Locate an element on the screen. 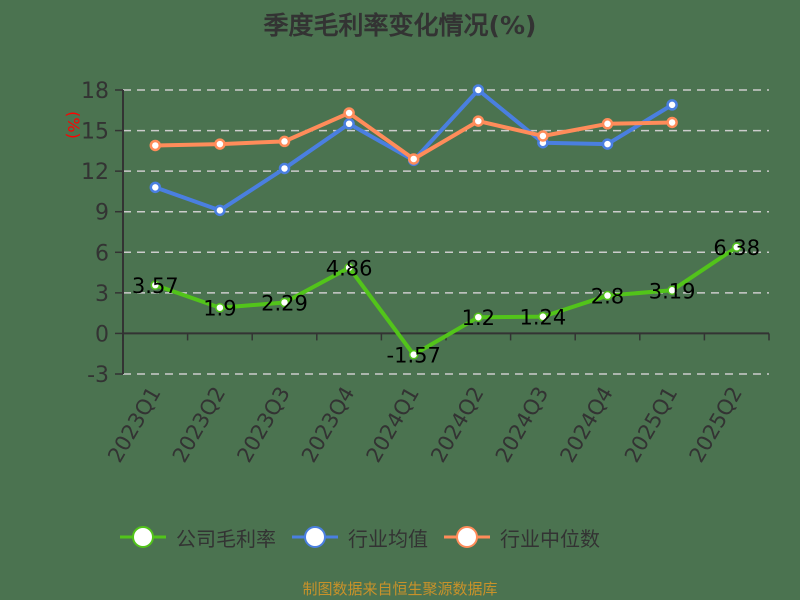 The width and height of the screenshot is (800, 600). y-tick-label: 15 is located at coordinates (95, 132).